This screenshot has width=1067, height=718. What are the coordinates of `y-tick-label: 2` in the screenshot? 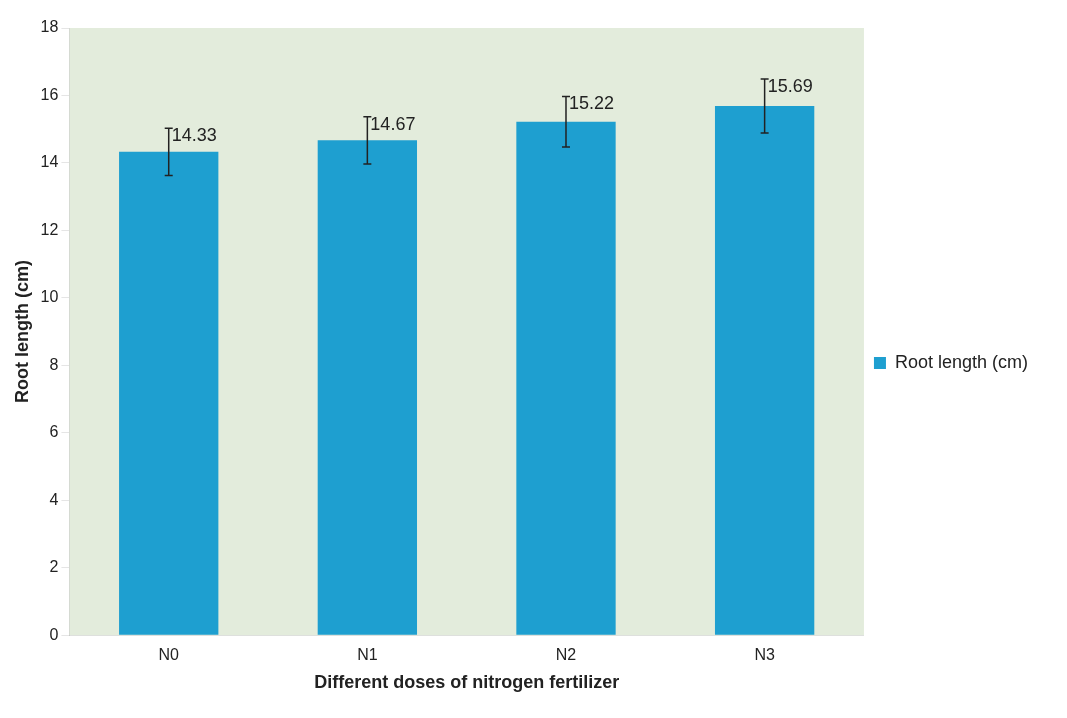 It's located at (54, 567).